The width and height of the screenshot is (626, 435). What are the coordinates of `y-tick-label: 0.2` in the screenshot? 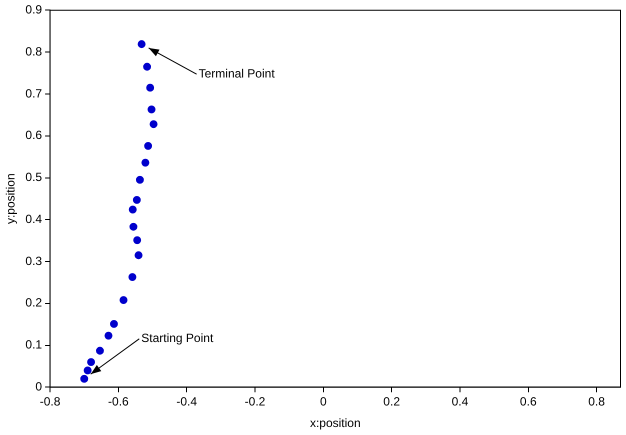 It's located at (33, 303).